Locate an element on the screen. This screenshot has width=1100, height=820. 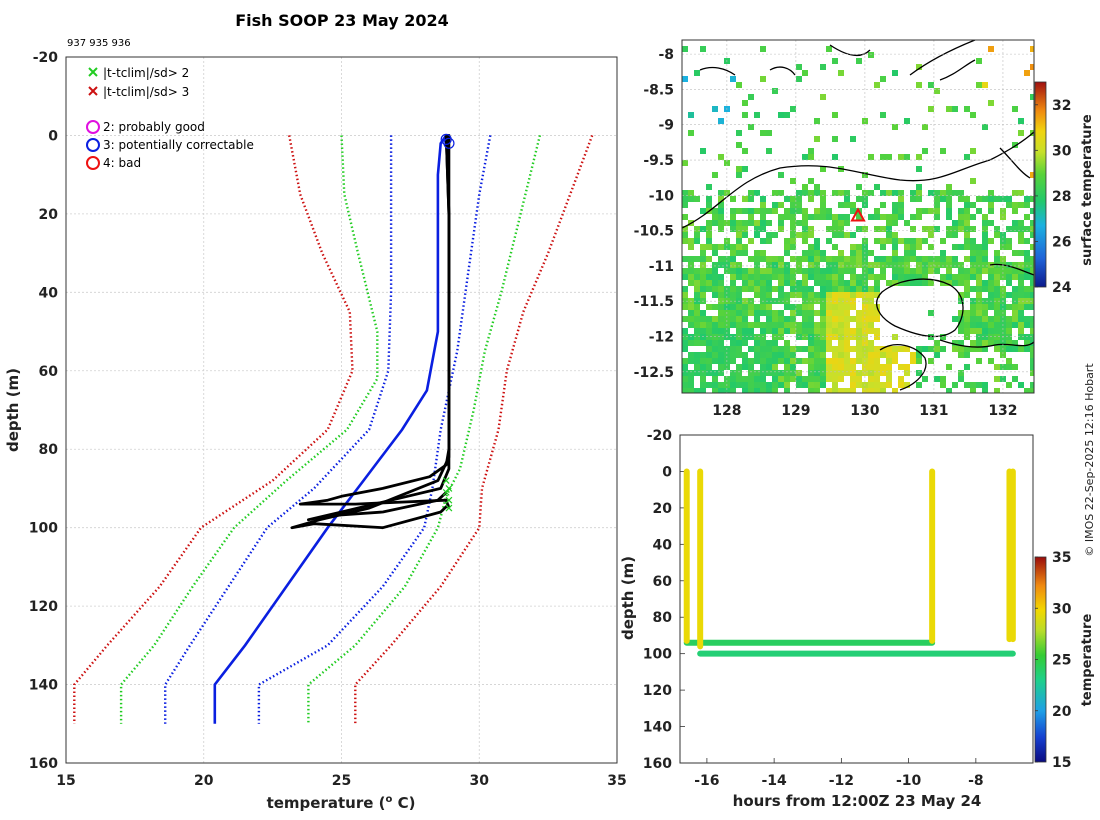
map-y-tick: -9.5 is located at coordinates (658, 161).